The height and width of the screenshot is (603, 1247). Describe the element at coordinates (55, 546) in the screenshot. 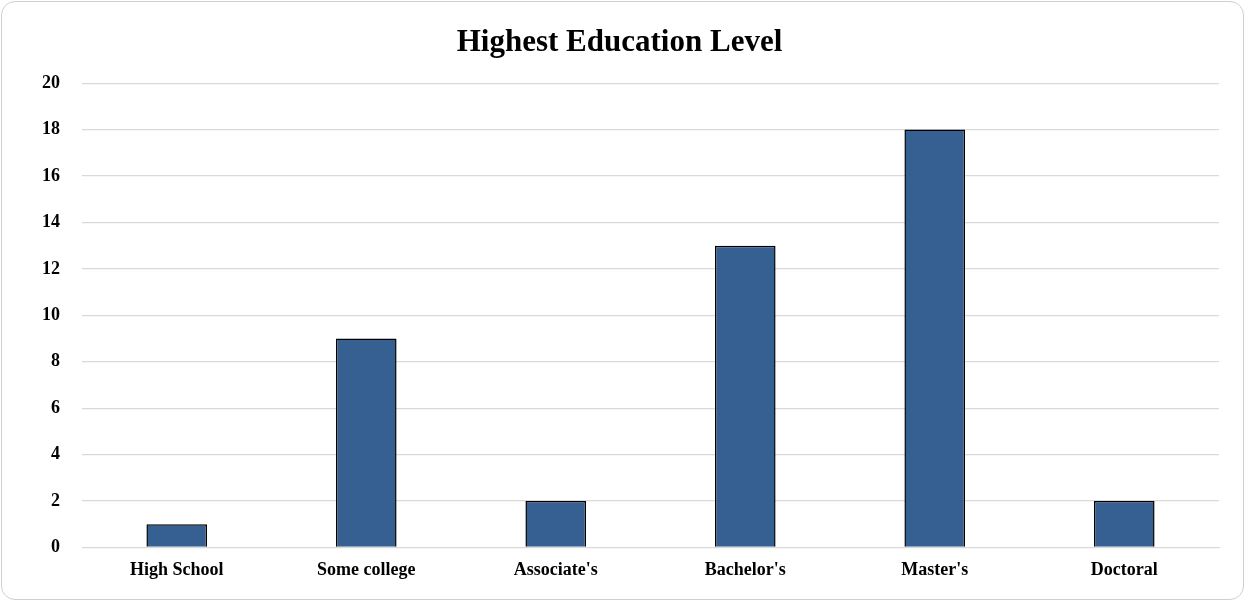

I see `y-tick-label: 0` at that location.